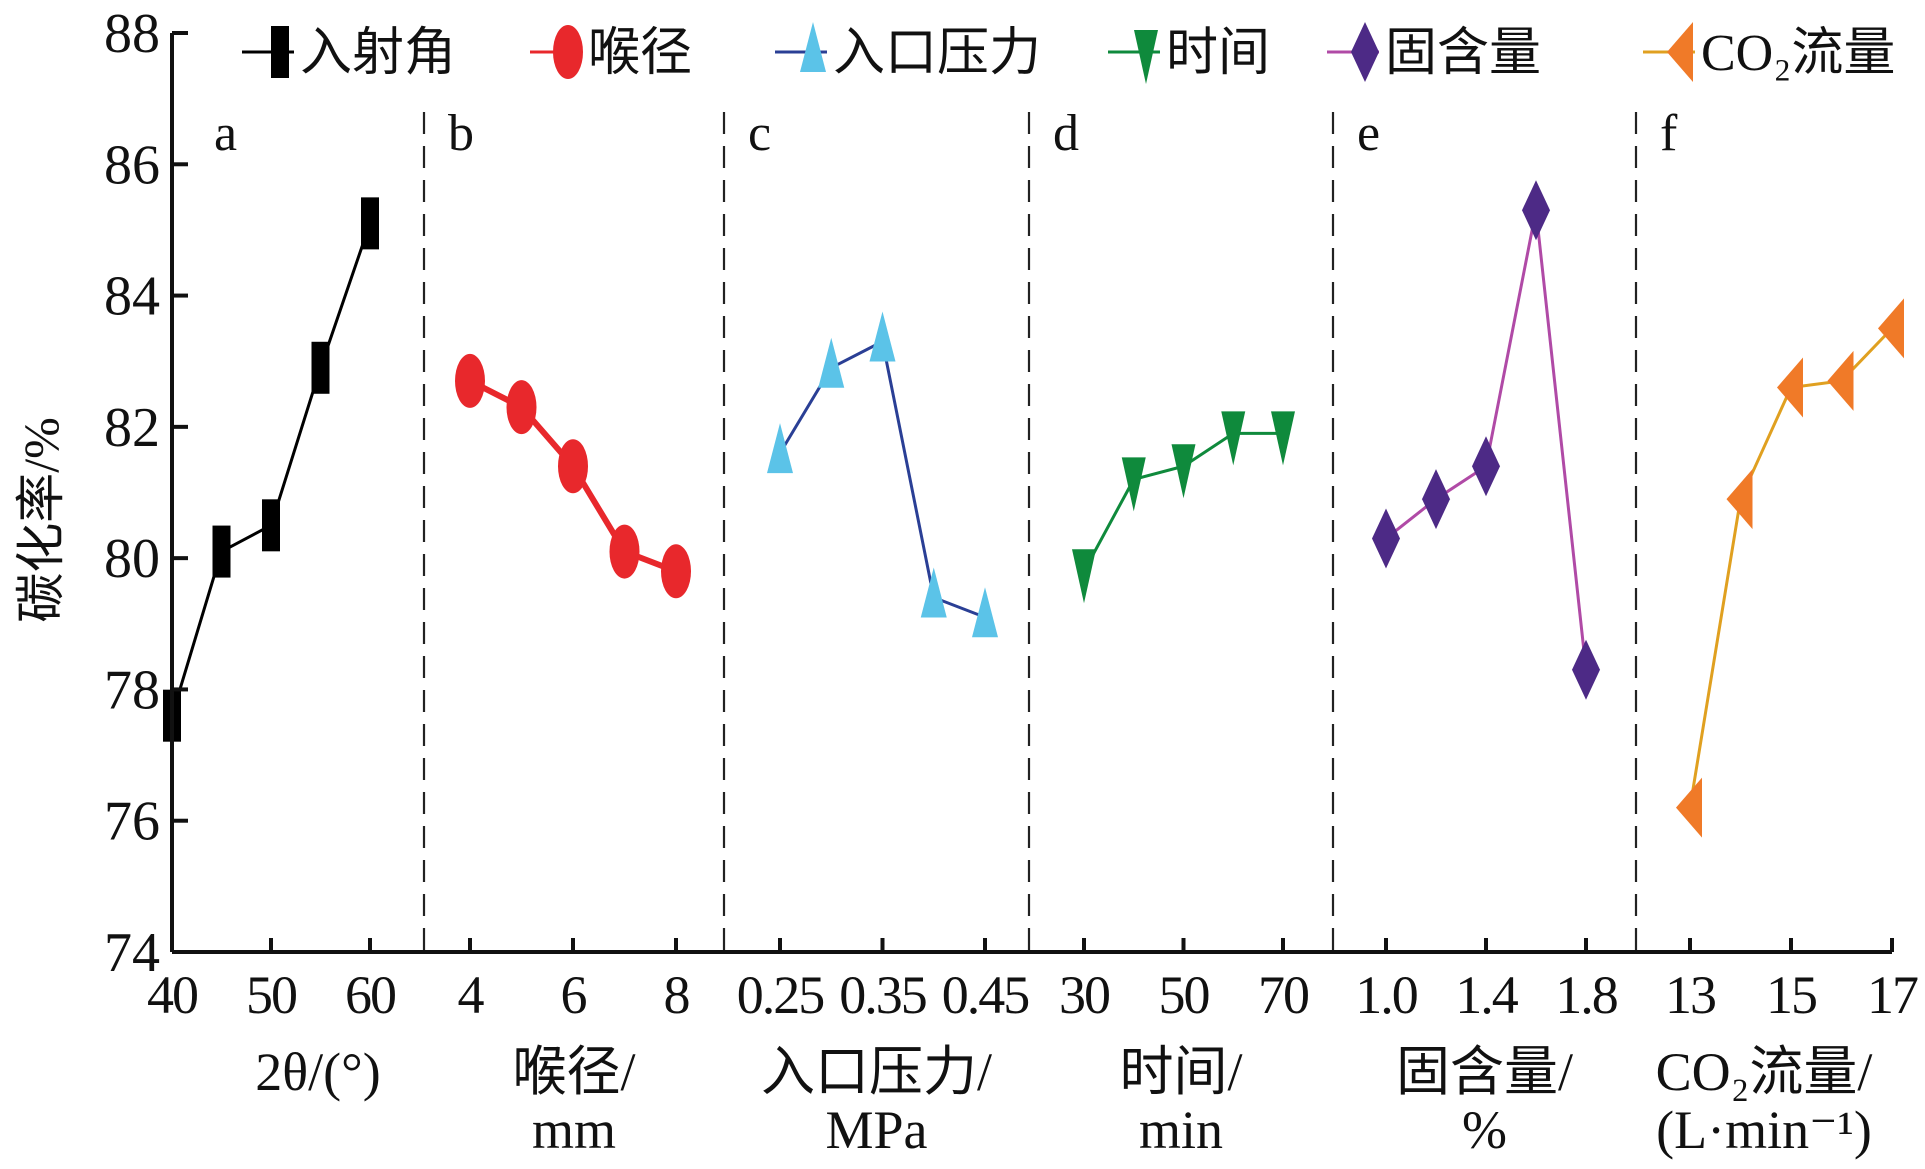 Image resolution: width=1925 pixels, height=1169 pixels. Describe the element at coordinates (1586, 995) in the screenshot. I see `x-tick-label: 1.8` at that location.